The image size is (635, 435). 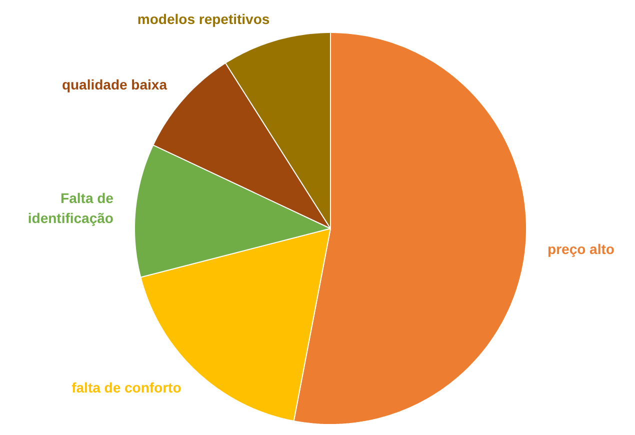 I want to click on slice-label: preço alto, so click(x=581, y=249).